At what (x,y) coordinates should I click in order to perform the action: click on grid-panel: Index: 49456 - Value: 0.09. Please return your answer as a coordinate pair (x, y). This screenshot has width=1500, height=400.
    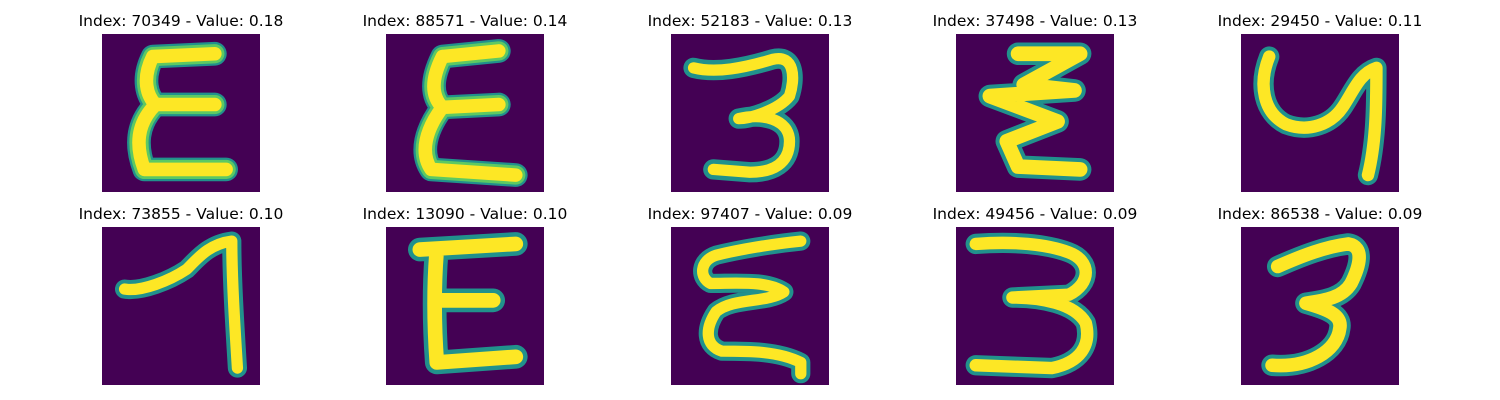
    Looking at the image, I should click on (1035, 295).